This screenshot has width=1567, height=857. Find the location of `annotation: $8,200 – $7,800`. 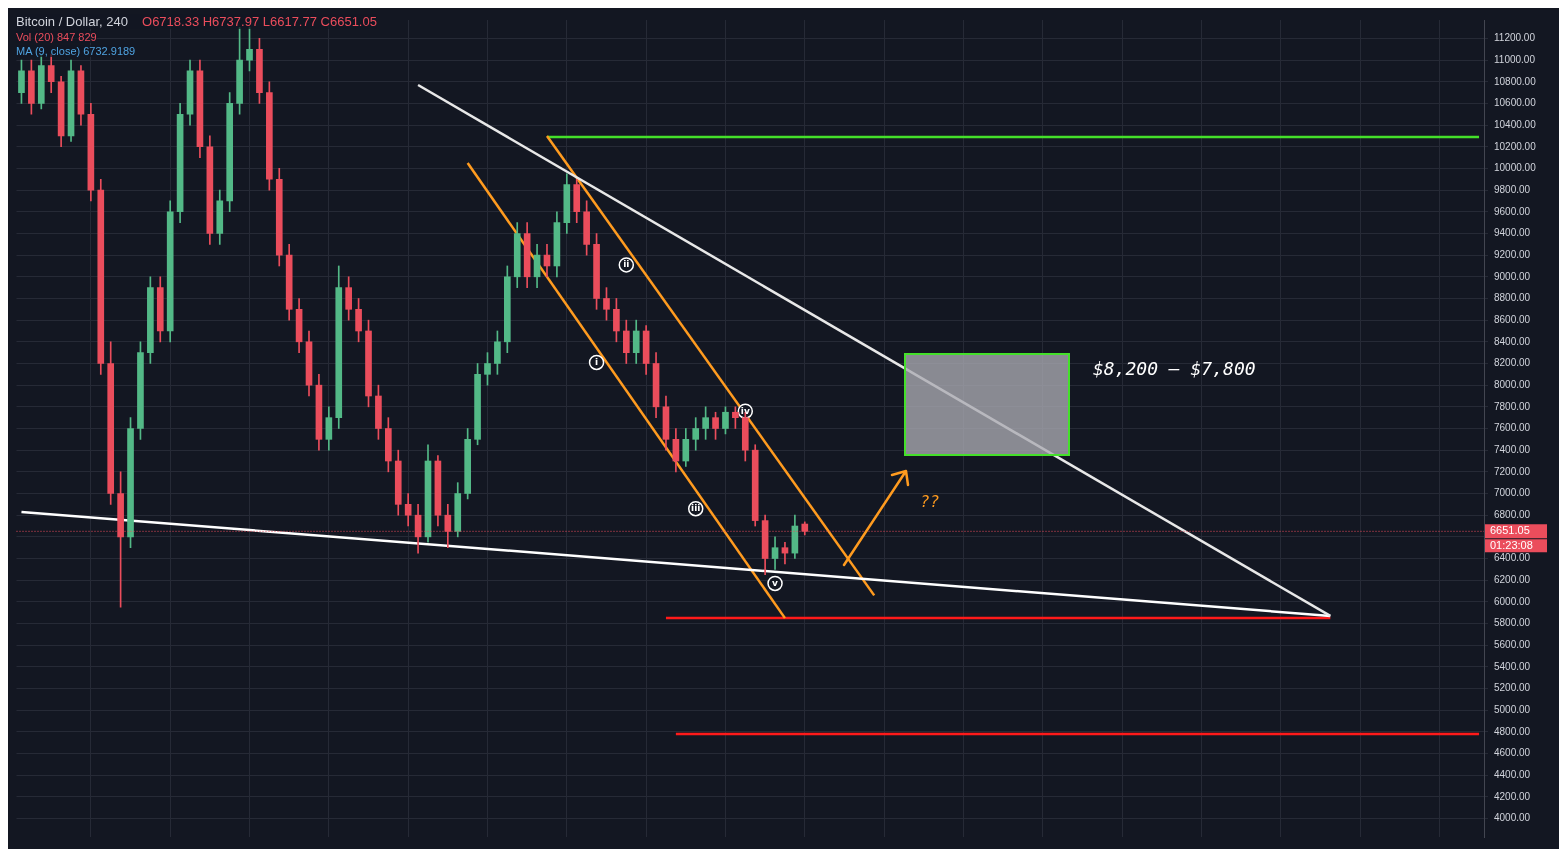

annotation: $8,200 – $7,800 is located at coordinates (1174, 368).